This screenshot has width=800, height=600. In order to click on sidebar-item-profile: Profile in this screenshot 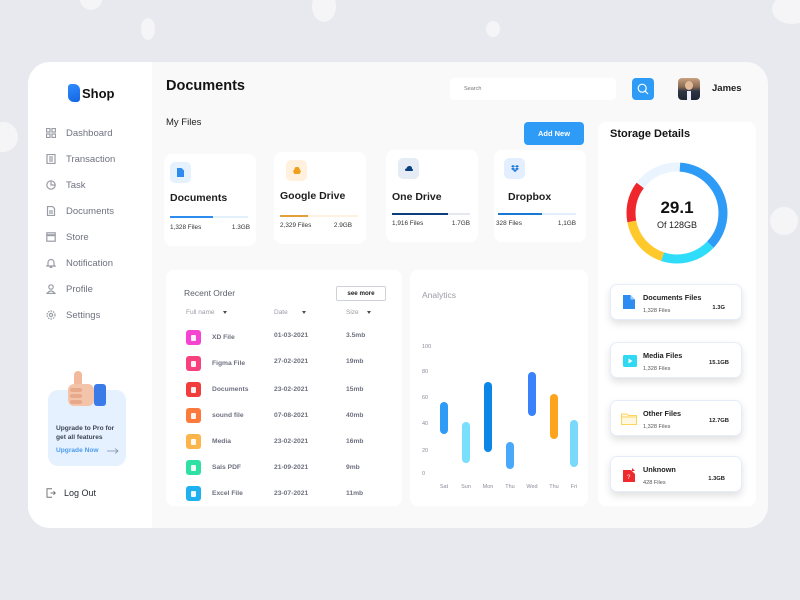, I will do `click(80, 289)`.